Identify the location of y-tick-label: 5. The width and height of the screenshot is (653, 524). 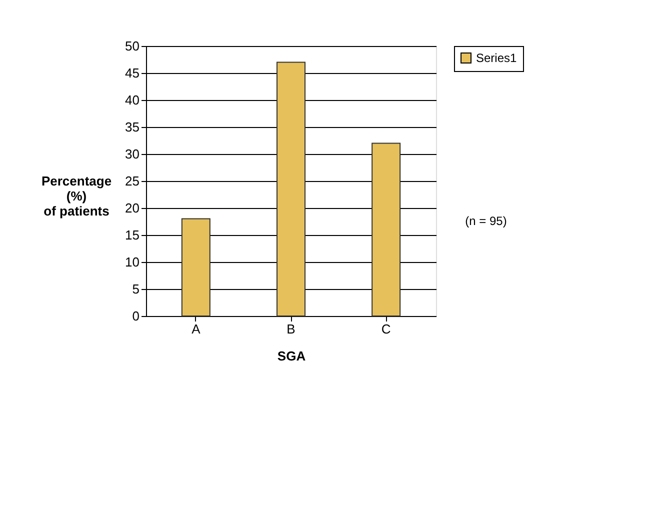
(136, 289).